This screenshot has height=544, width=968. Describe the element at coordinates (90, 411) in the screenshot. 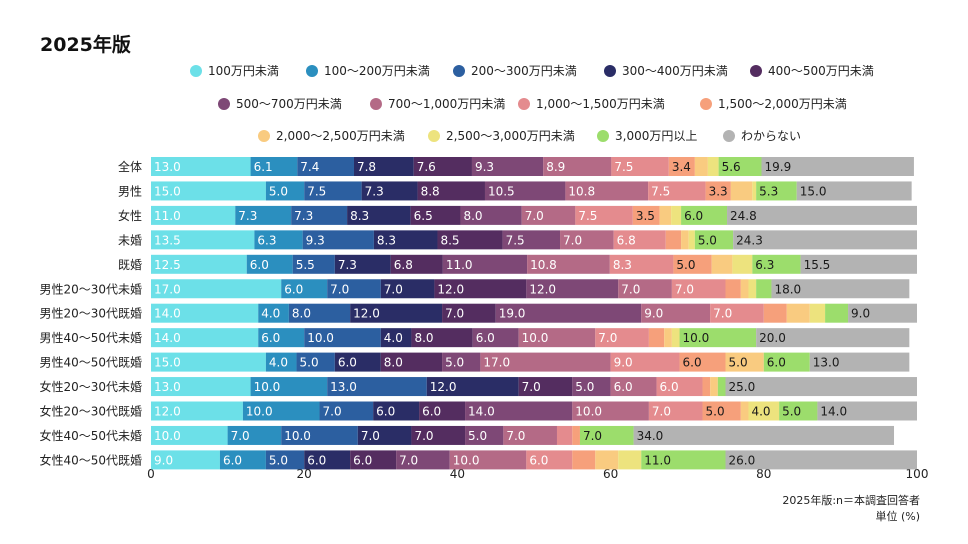

I see `category-label: 女性20〜30代既婚` at that location.